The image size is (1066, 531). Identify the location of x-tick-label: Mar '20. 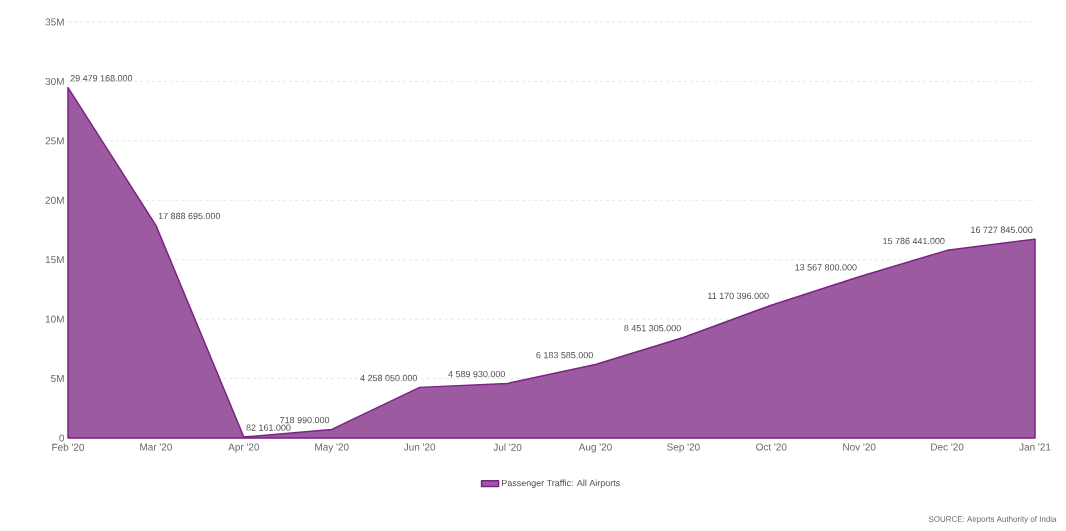
(156, 447).